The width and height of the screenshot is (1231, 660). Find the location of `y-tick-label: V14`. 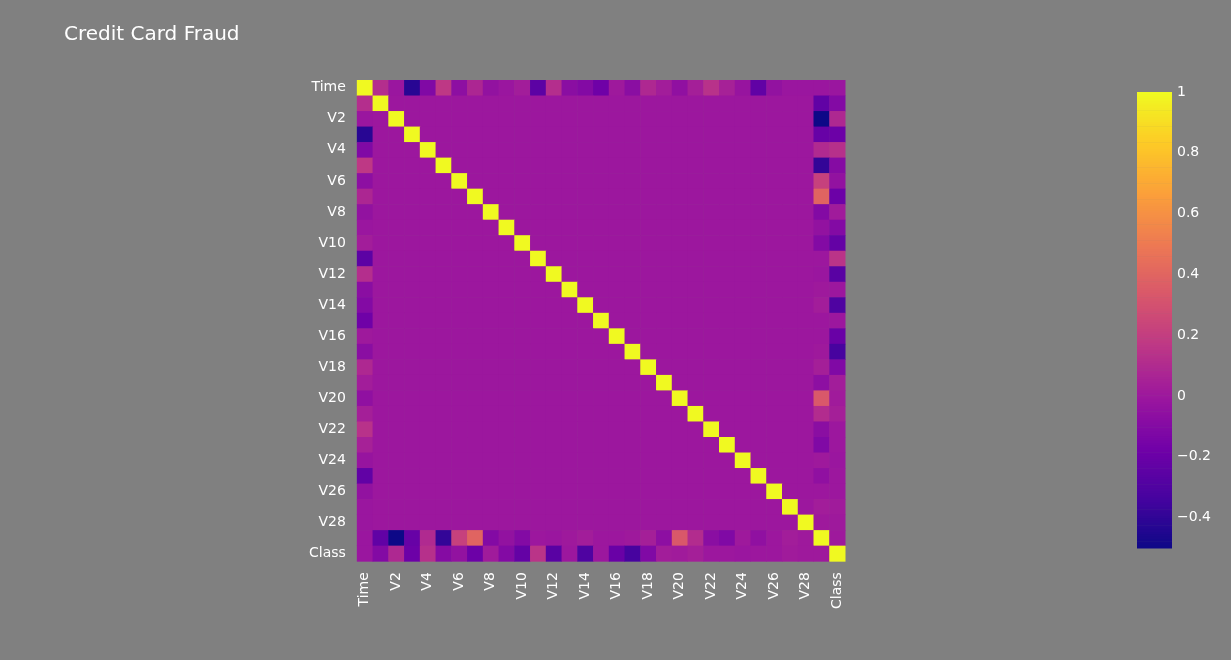

y-tick-label: V14 is located at coordinates (332, 303).